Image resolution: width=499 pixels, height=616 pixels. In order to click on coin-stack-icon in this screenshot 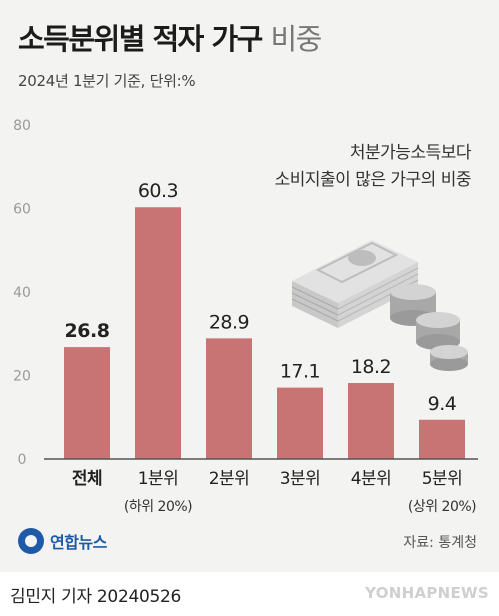, I will do `click(429, 327)`.